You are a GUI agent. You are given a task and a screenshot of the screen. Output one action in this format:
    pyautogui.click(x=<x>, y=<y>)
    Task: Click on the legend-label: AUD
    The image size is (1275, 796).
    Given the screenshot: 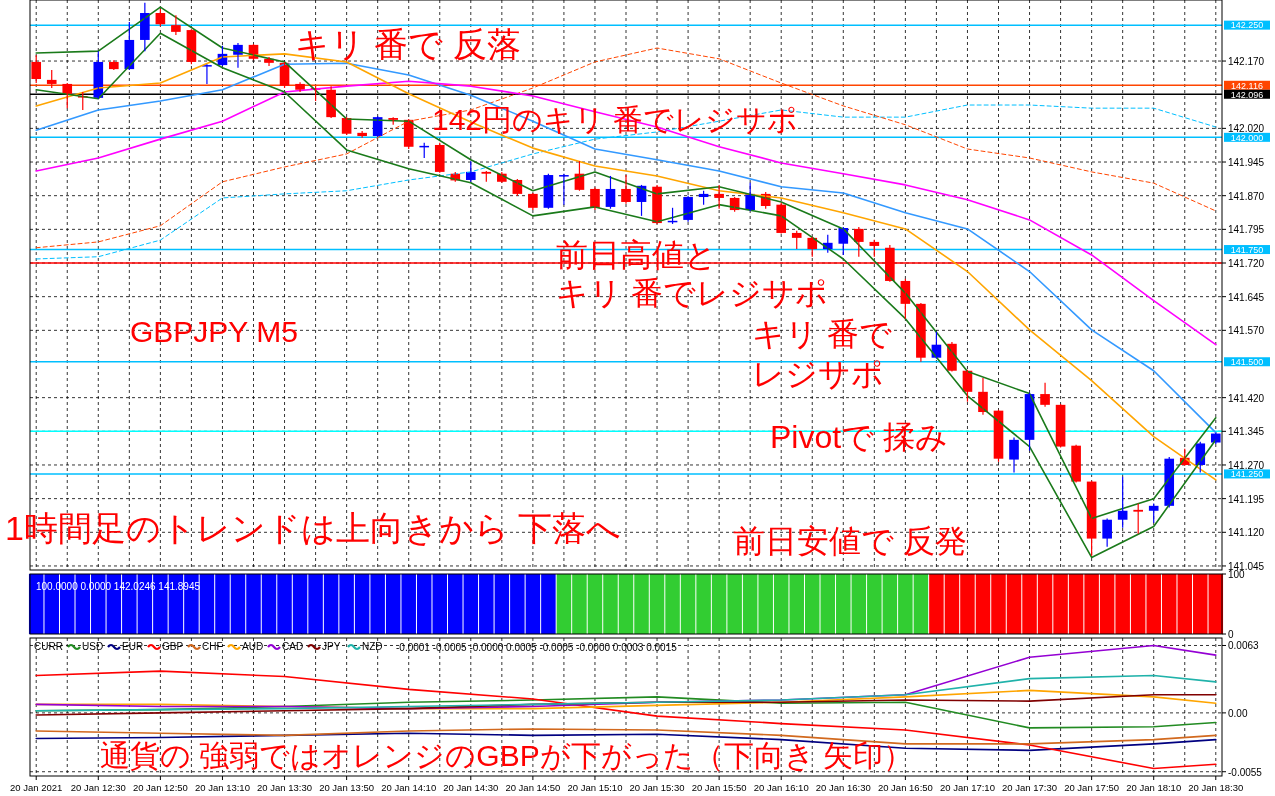 What is the action you would take?
    pyautogui.click(x=253, y=646)
    